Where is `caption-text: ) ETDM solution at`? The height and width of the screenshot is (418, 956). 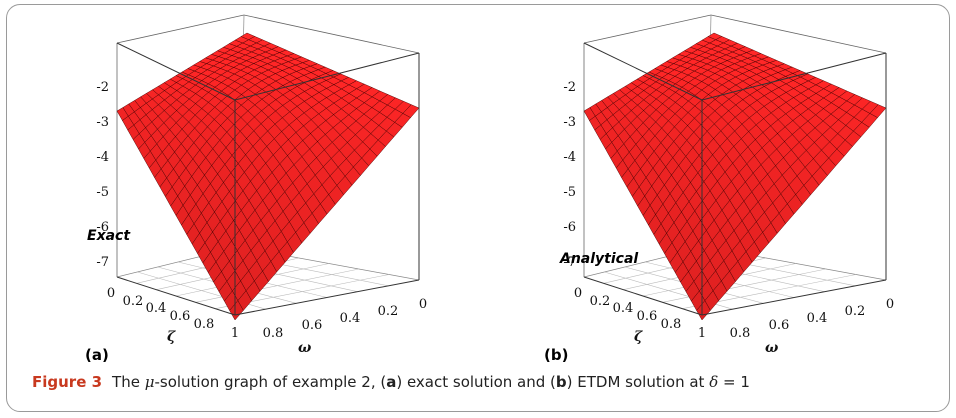
caption-text: ) ETDM solution at is located at coordinates (638, 382).